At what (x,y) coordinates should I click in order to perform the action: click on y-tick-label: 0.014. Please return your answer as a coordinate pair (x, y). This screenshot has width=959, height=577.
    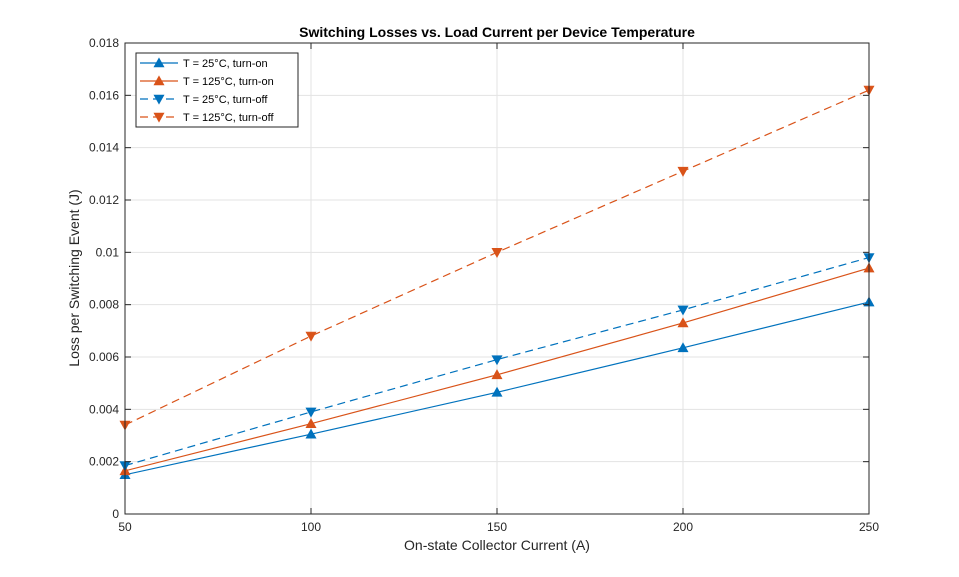
    Looking at the image, I should click on (104, 148).